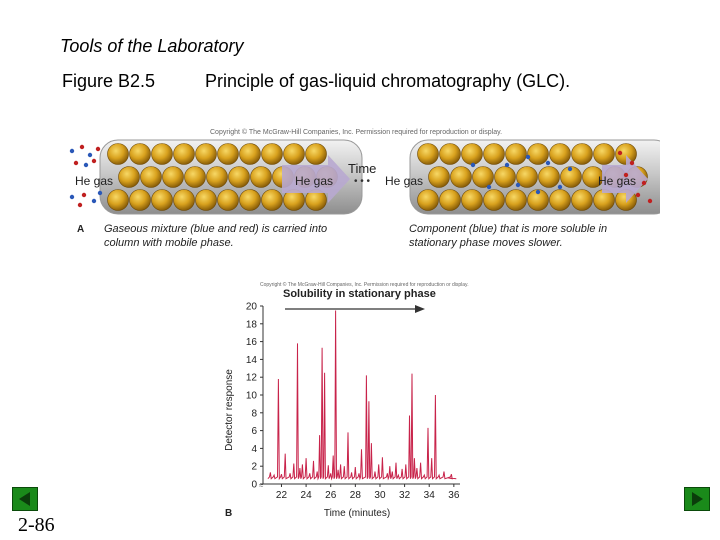 The width and height of the screenshot is (720, 540). I want to click on triangle-right-icon, so click(697, 499).